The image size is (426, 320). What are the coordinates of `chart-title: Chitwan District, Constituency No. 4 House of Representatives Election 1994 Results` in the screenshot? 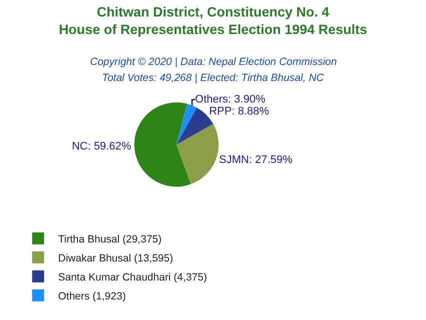 It's located at (213, 21).